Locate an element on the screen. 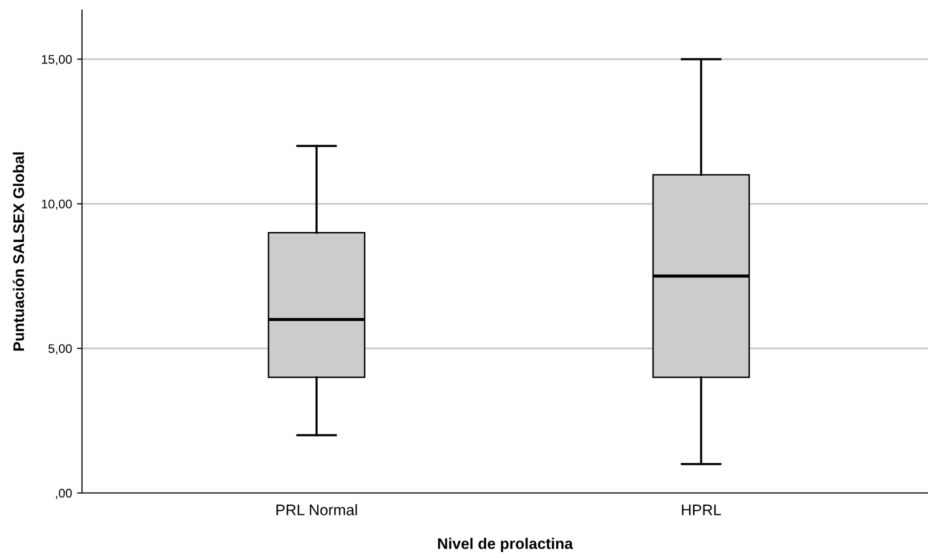 The height and width of the screenshot is (558, 928). x-axis-title: Nivel de prolactina is located at coordinates (506, 545).